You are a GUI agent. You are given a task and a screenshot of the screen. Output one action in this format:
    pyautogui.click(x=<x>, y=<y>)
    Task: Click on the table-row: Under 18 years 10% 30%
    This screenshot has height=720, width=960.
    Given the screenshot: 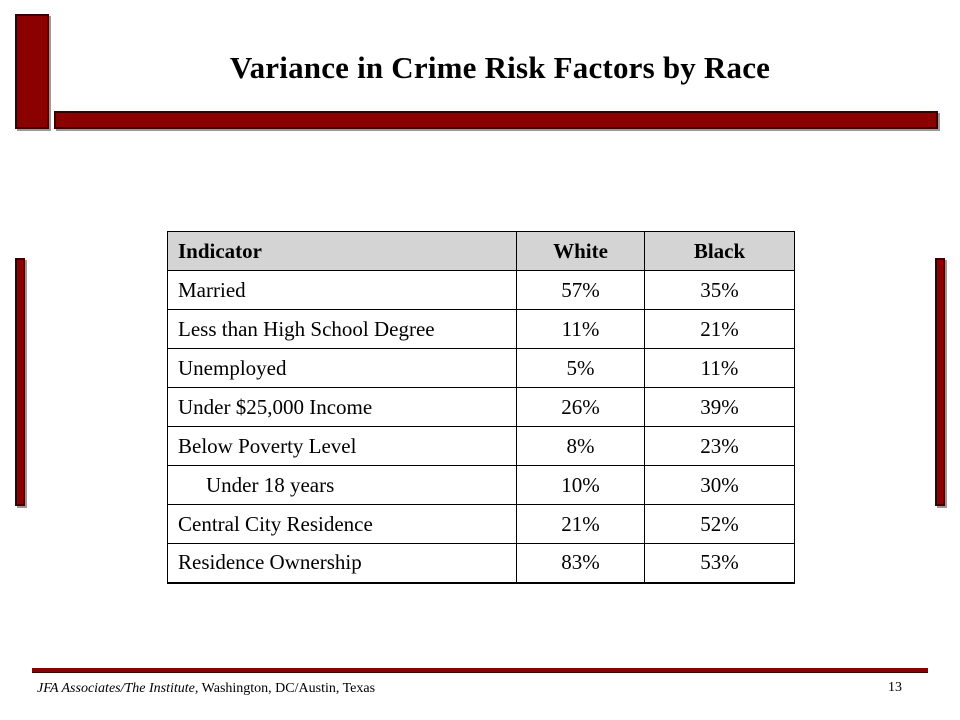 What is the action you would take?
    pyautogui.click(x=481, y=485)
    